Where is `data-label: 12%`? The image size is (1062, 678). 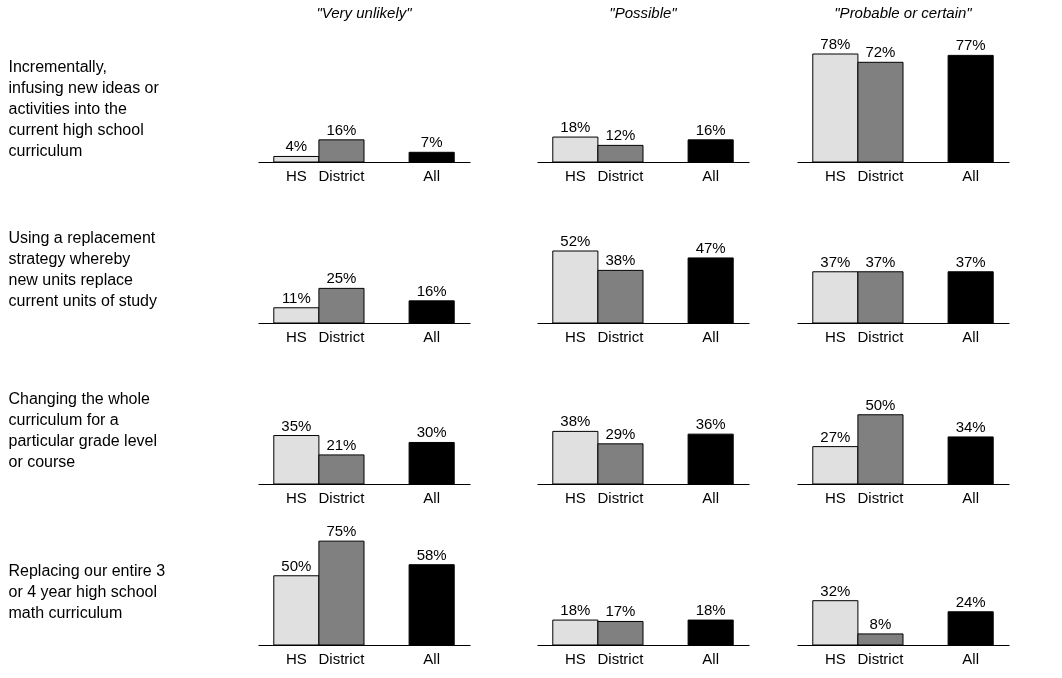
data-label: 12% is located at coordinates (620, 135).